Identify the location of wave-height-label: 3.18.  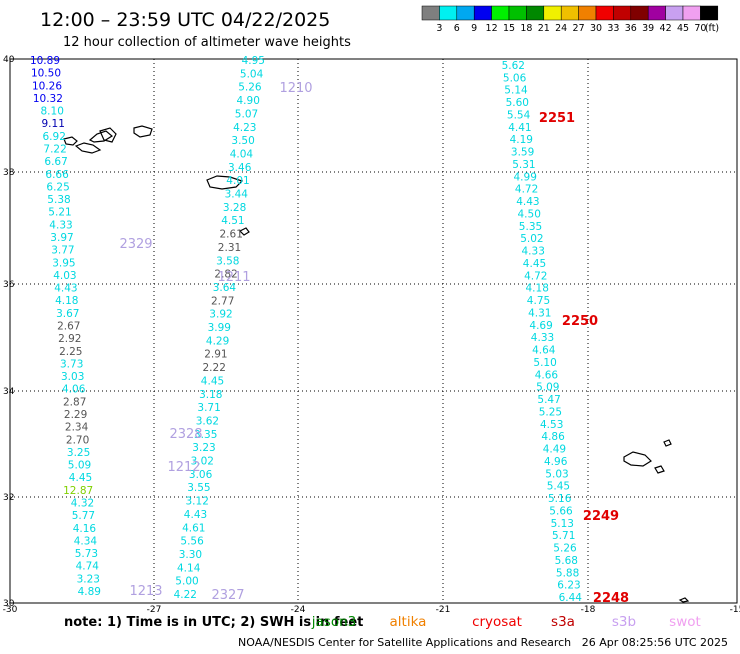
(210, 395).